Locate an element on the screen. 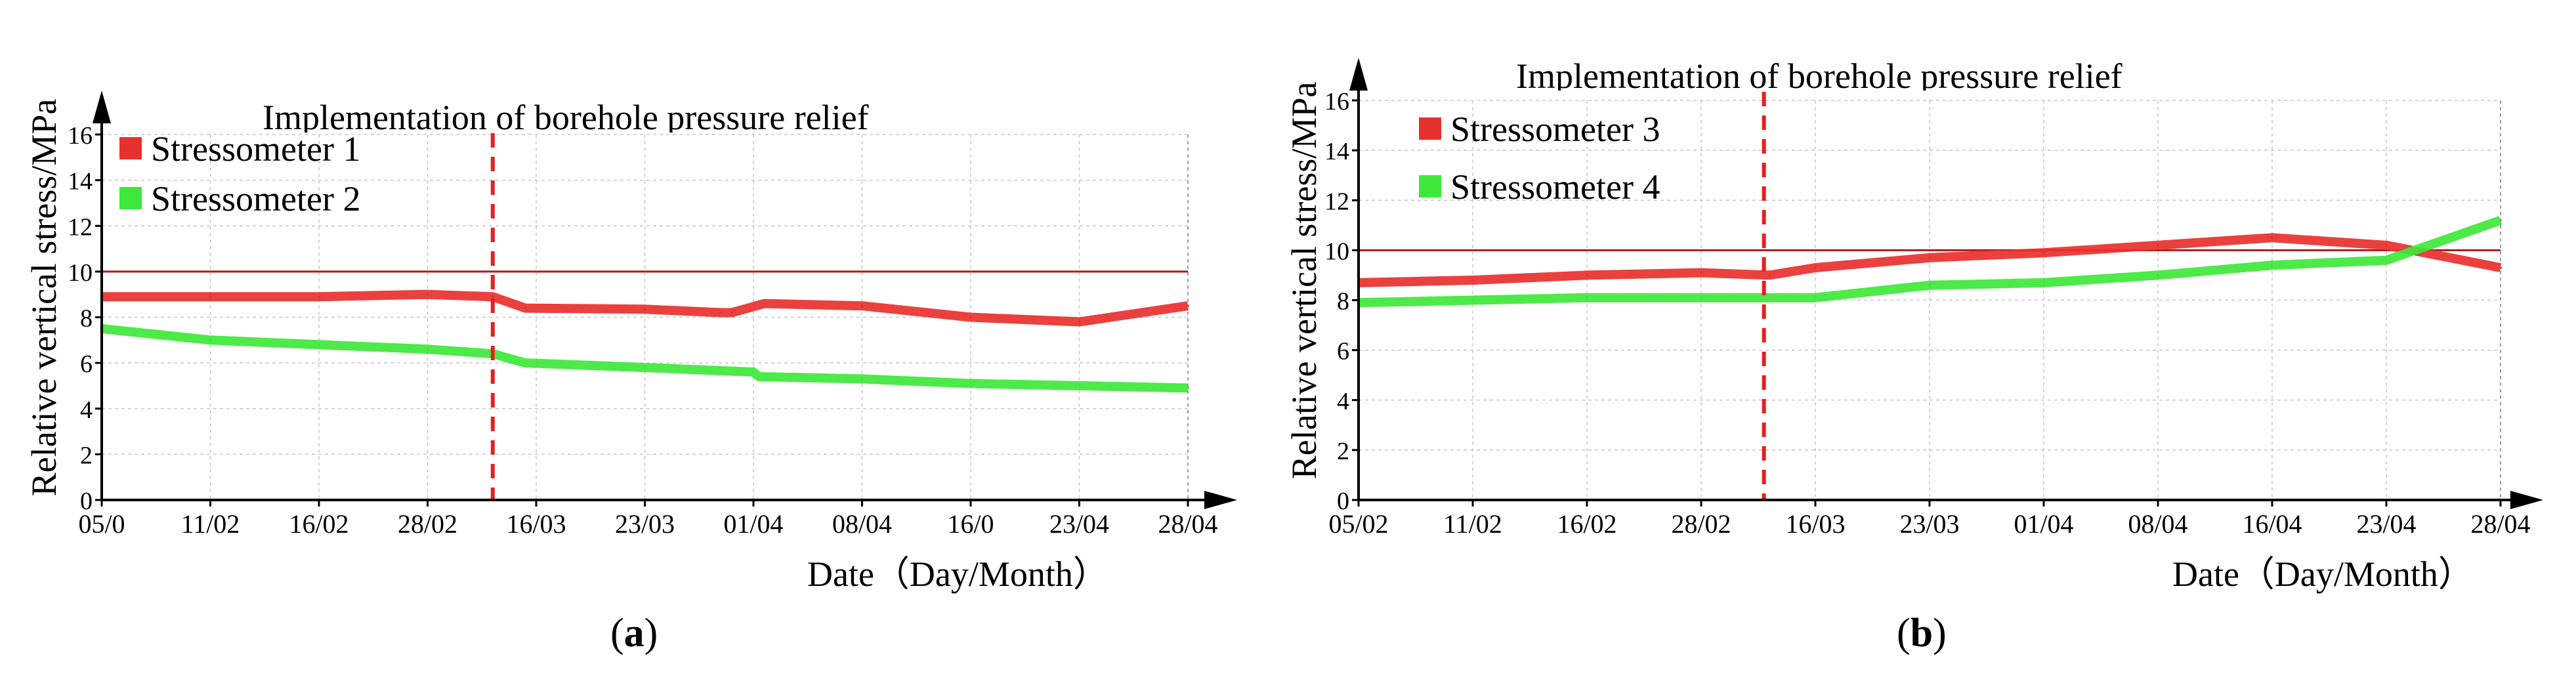 The image size is (2576, 685). chart-b-x-tick-label: 16/04 is located at coordinates (2272, 524).